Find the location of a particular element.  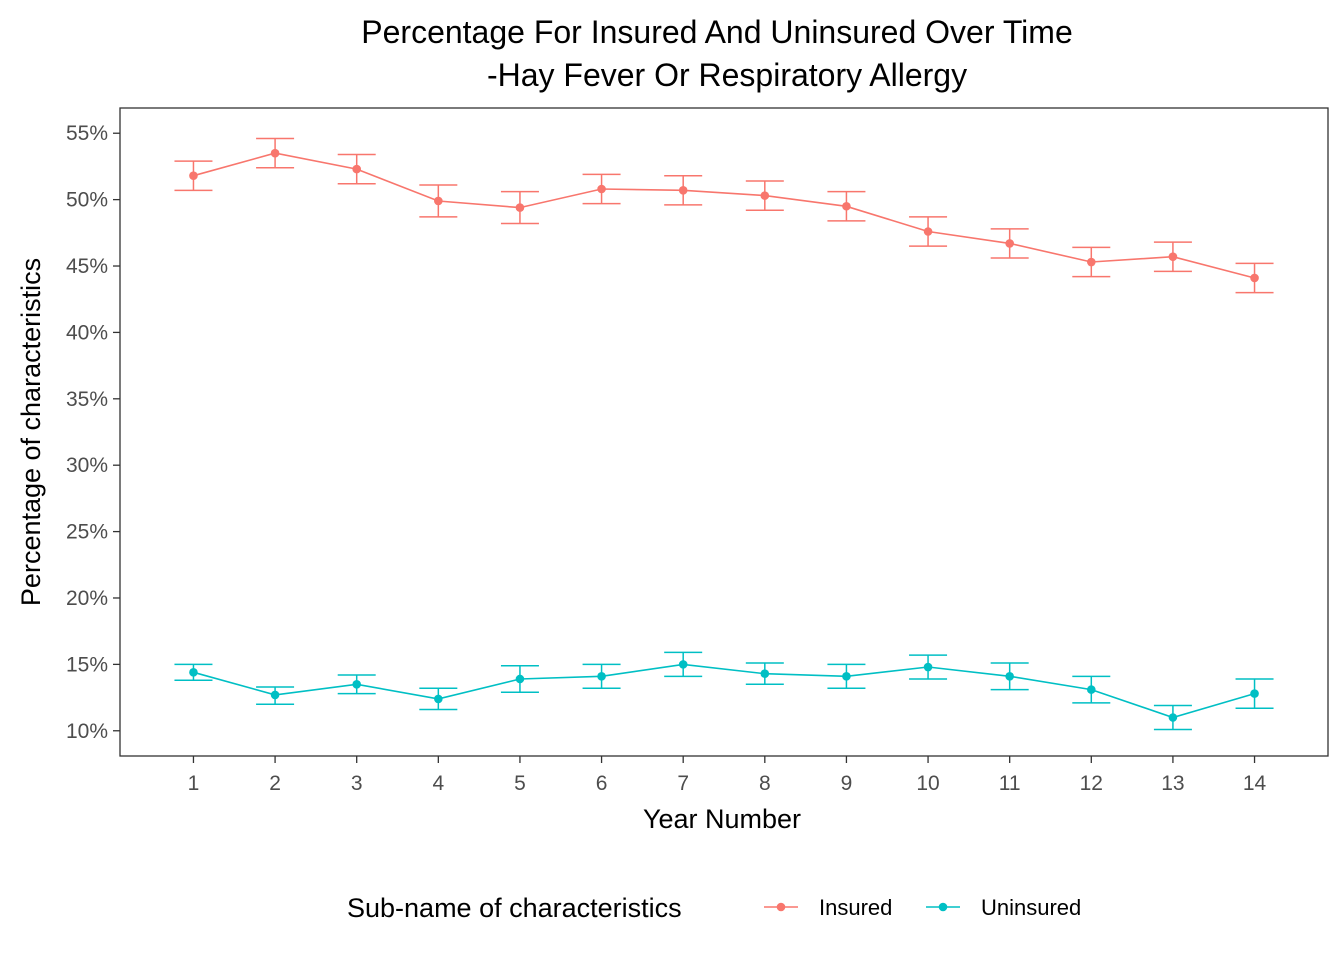

x-tick-label: 12 is located at coordinates (1091, 783).